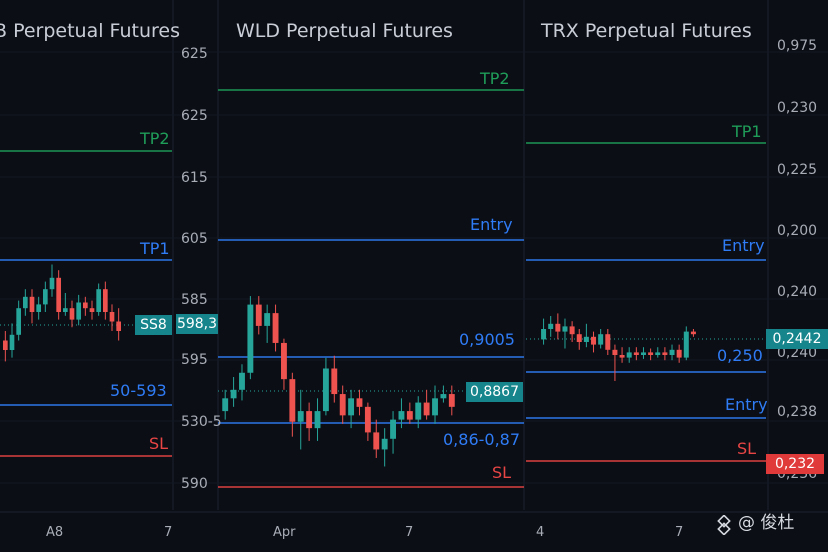  What do you see at coordinates (344, 31) in the screenshot?
I see `panel-2-title: WLD Perpetual Futures` at bounding box center [344, 31].